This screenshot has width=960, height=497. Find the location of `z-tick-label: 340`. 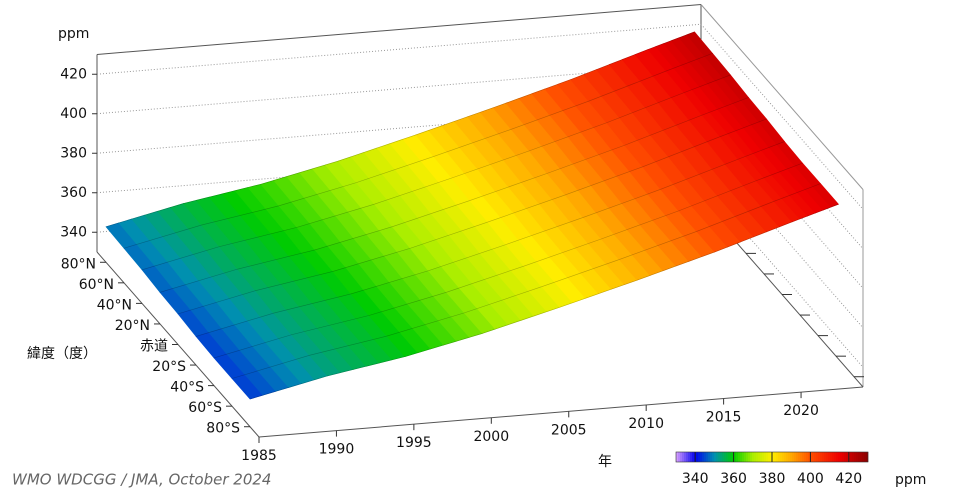

z-tick-label: 340 is located at coordinates (73, 232).